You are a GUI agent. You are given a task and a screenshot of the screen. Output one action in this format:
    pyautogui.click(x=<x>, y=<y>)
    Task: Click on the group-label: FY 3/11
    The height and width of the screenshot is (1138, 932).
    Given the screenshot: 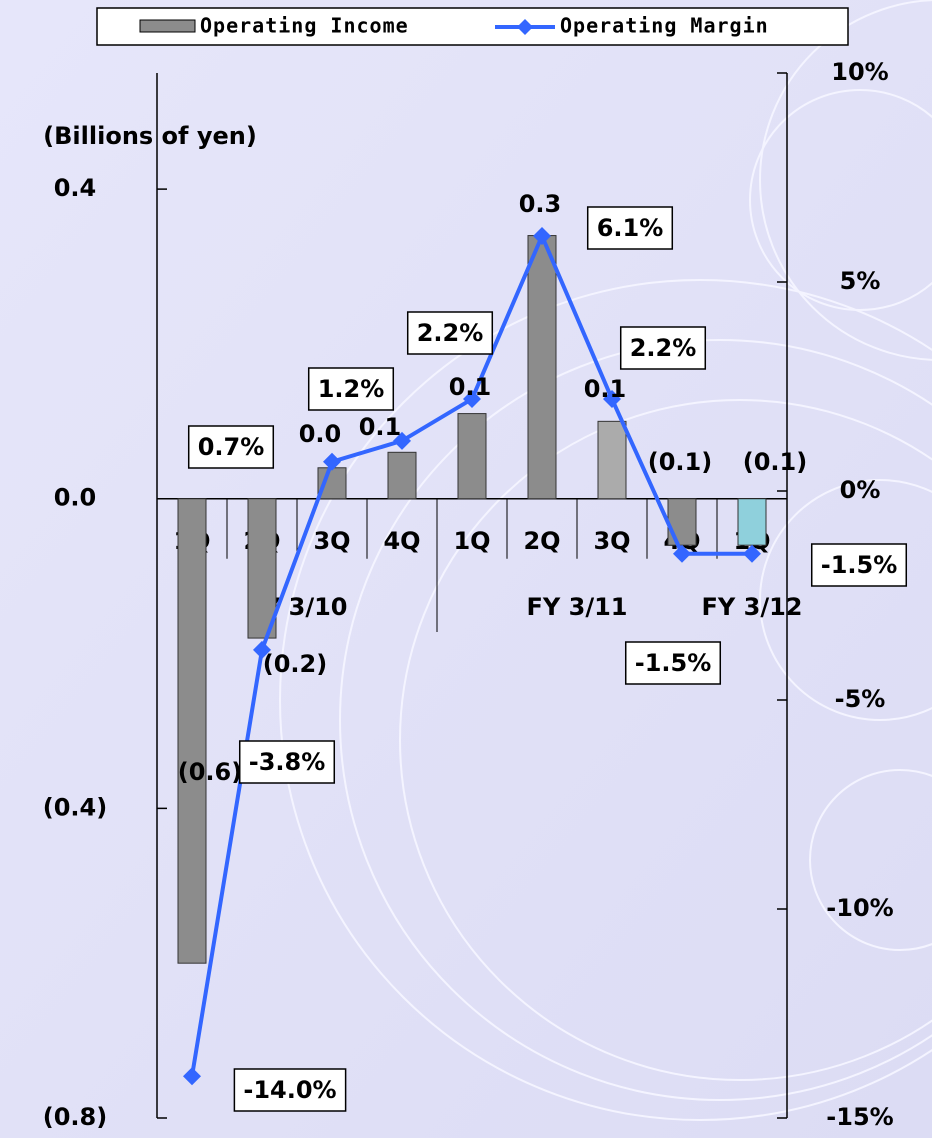 What is the action you would take?
    pyautogui.click(x=577, y=607)
    